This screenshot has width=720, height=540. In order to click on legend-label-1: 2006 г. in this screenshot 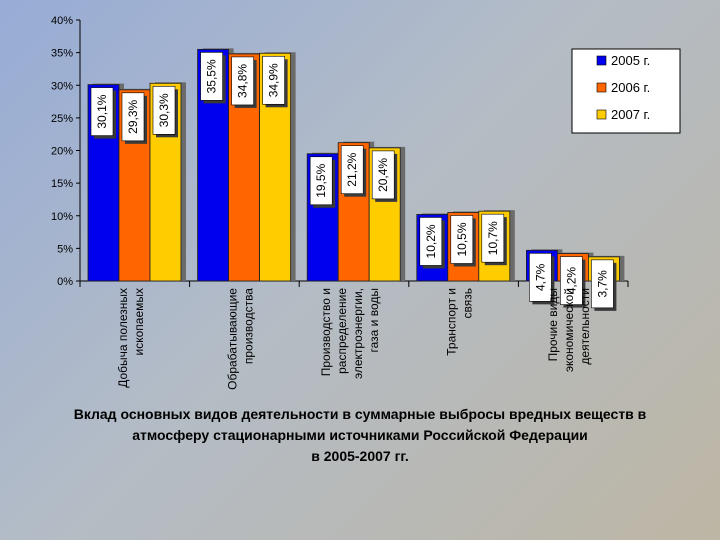, I will do `click(630, 87)`.